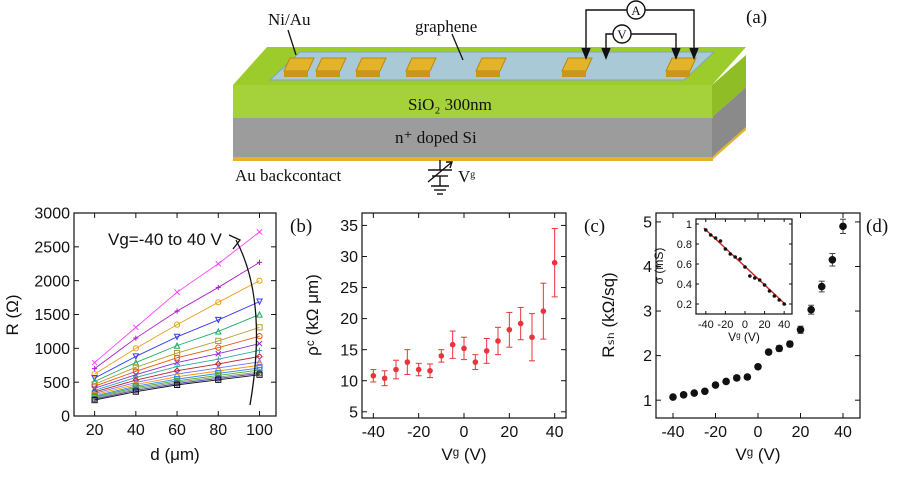 The height and width of the screenshot is (480, 900). What do you see at coordinates (684, 305) in the screenshot?
I see `y-tick-label: 0.2` at bounding box center [684, 305].